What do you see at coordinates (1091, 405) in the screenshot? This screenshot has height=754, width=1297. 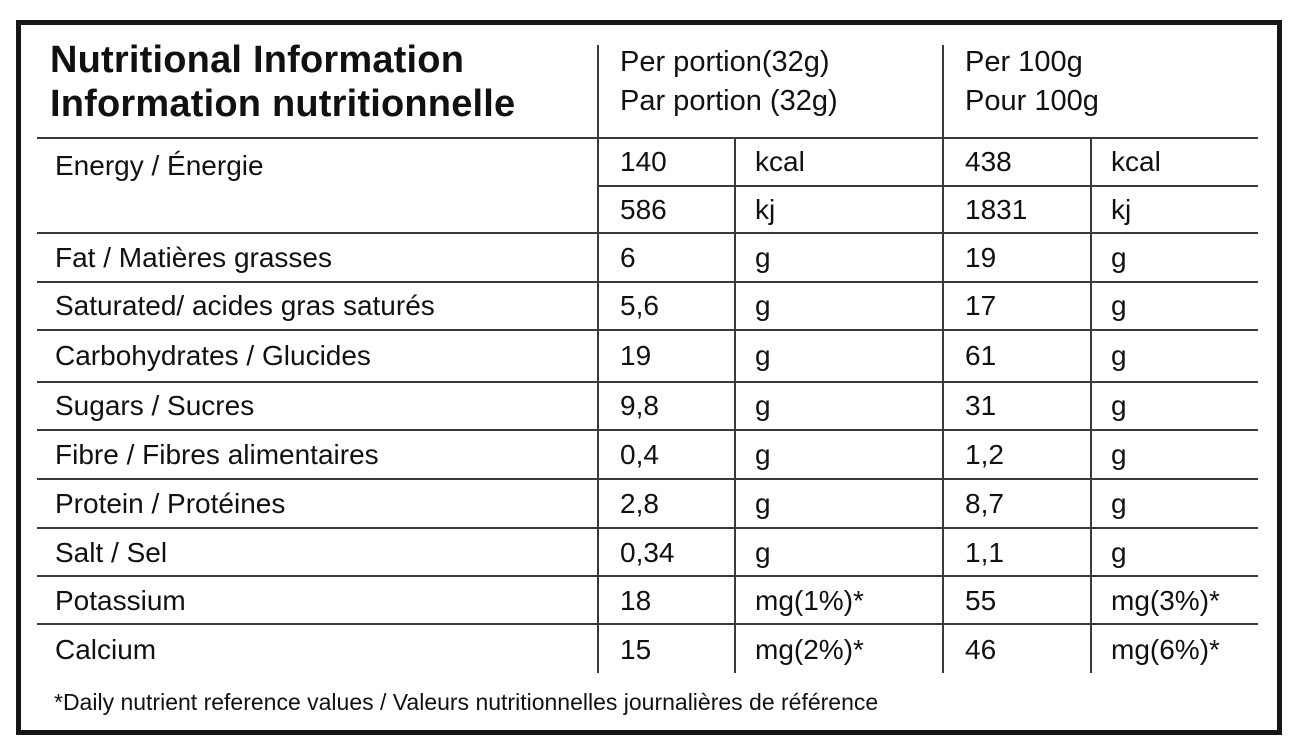 I see `rule-col-100g-unit` at bounding box center [1091, 405].